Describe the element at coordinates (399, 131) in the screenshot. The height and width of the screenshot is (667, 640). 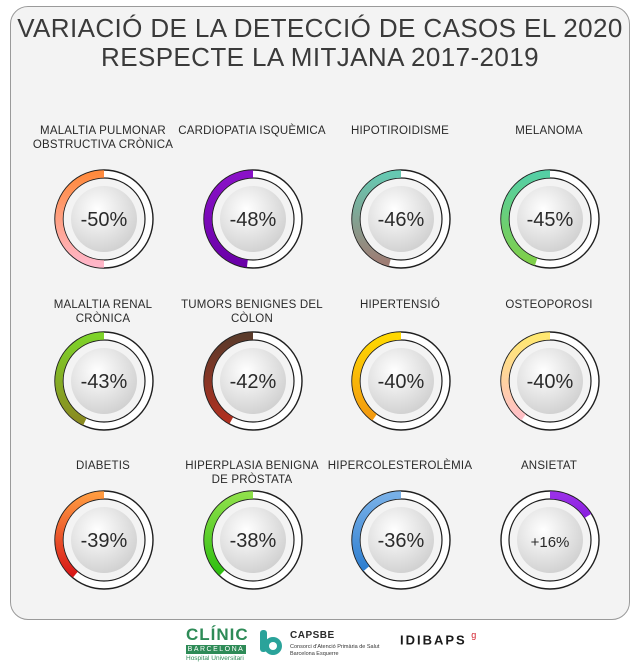
I see `donut-label: HIPOTIROIDISME` at that location.